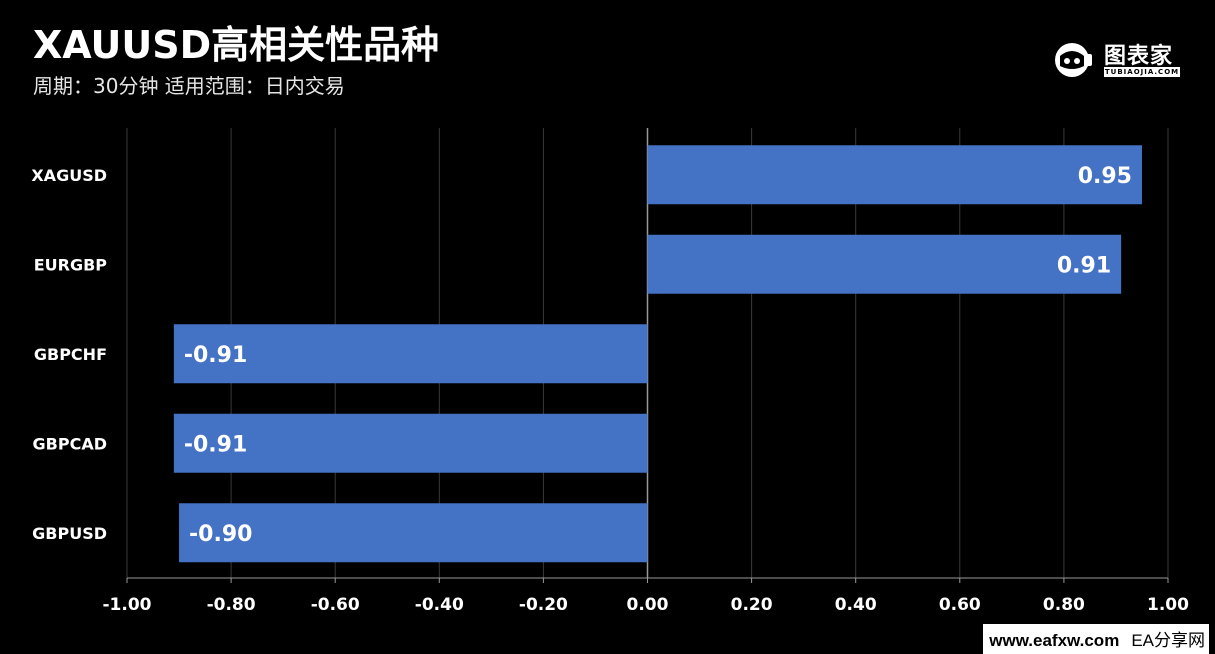  Describe the element at coordinates (1168, 640) in the screenshot. I see `footer-brand: EA分享网` at that location.